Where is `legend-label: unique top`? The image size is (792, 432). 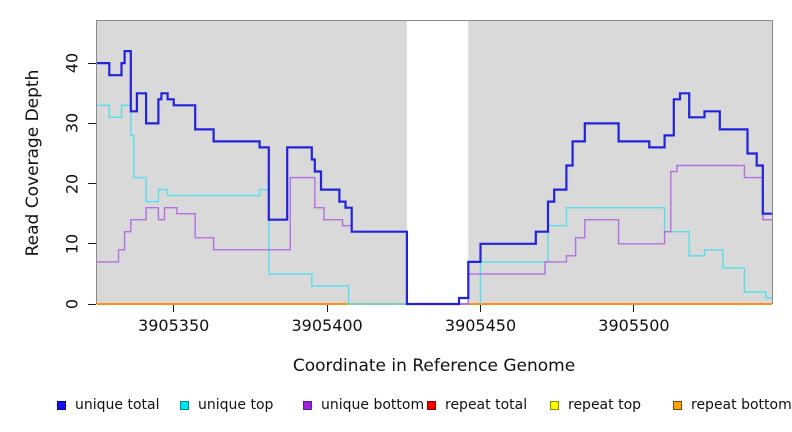
legend-label: unique top is located at coordinates (236, 405).